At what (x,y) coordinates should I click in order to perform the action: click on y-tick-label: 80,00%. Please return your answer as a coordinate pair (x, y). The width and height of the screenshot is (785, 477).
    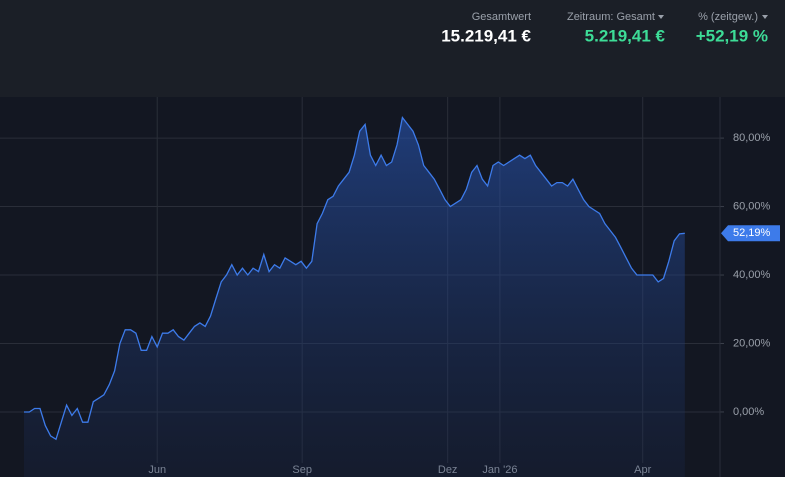
    Looking at the image, I should click on (752, 138).